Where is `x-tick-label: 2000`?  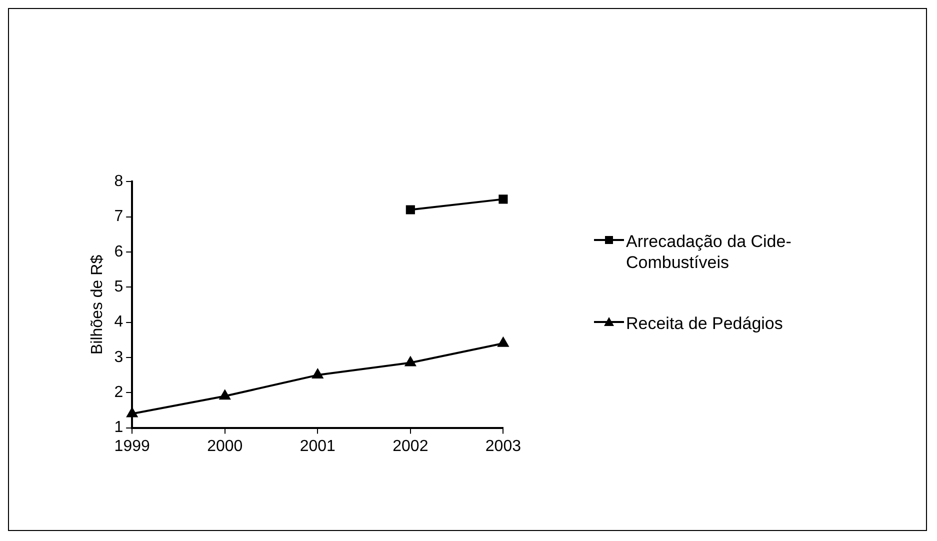 x-tick-label: 2000 is located at coordinates (225, 446).